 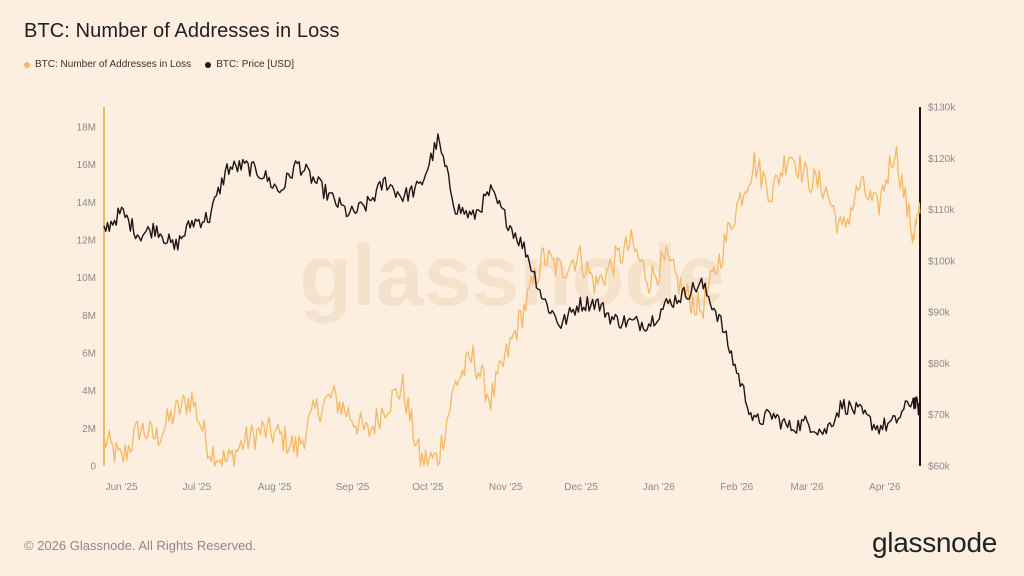 I want to click on legend-dot-price, so click(x=208, y=64).